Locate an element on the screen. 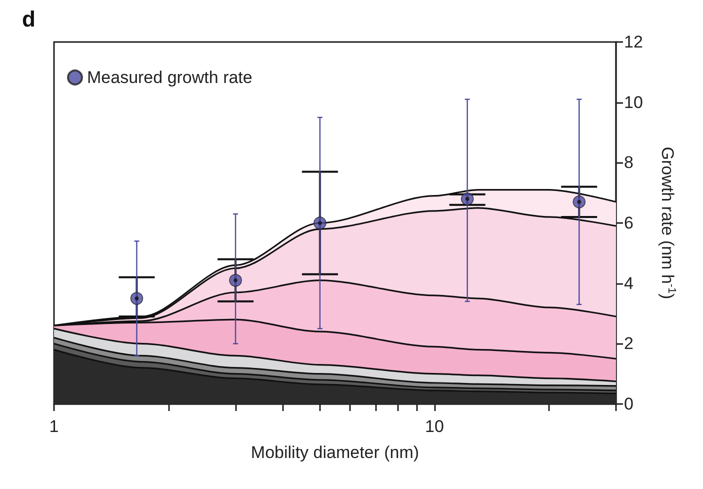  y-tick-label: 10 is located at coordinates (633, 102).